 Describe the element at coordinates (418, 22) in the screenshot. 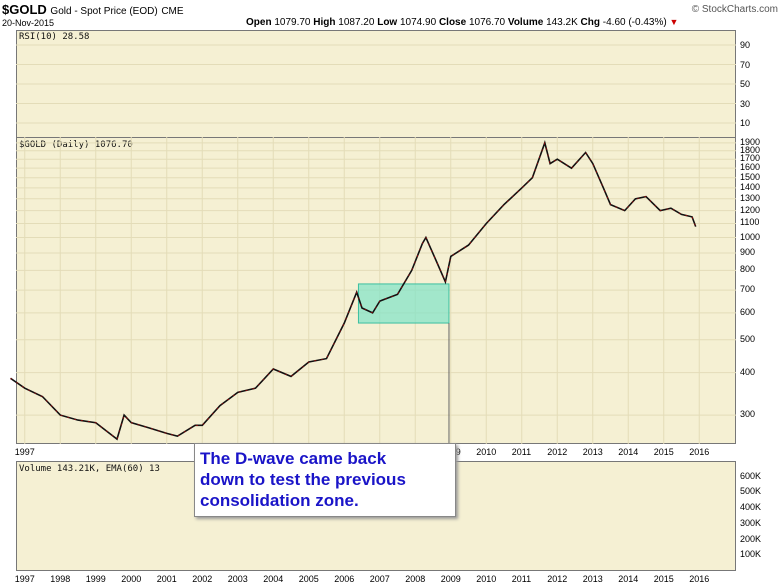

I see `low-value: 1074.90` at that location.